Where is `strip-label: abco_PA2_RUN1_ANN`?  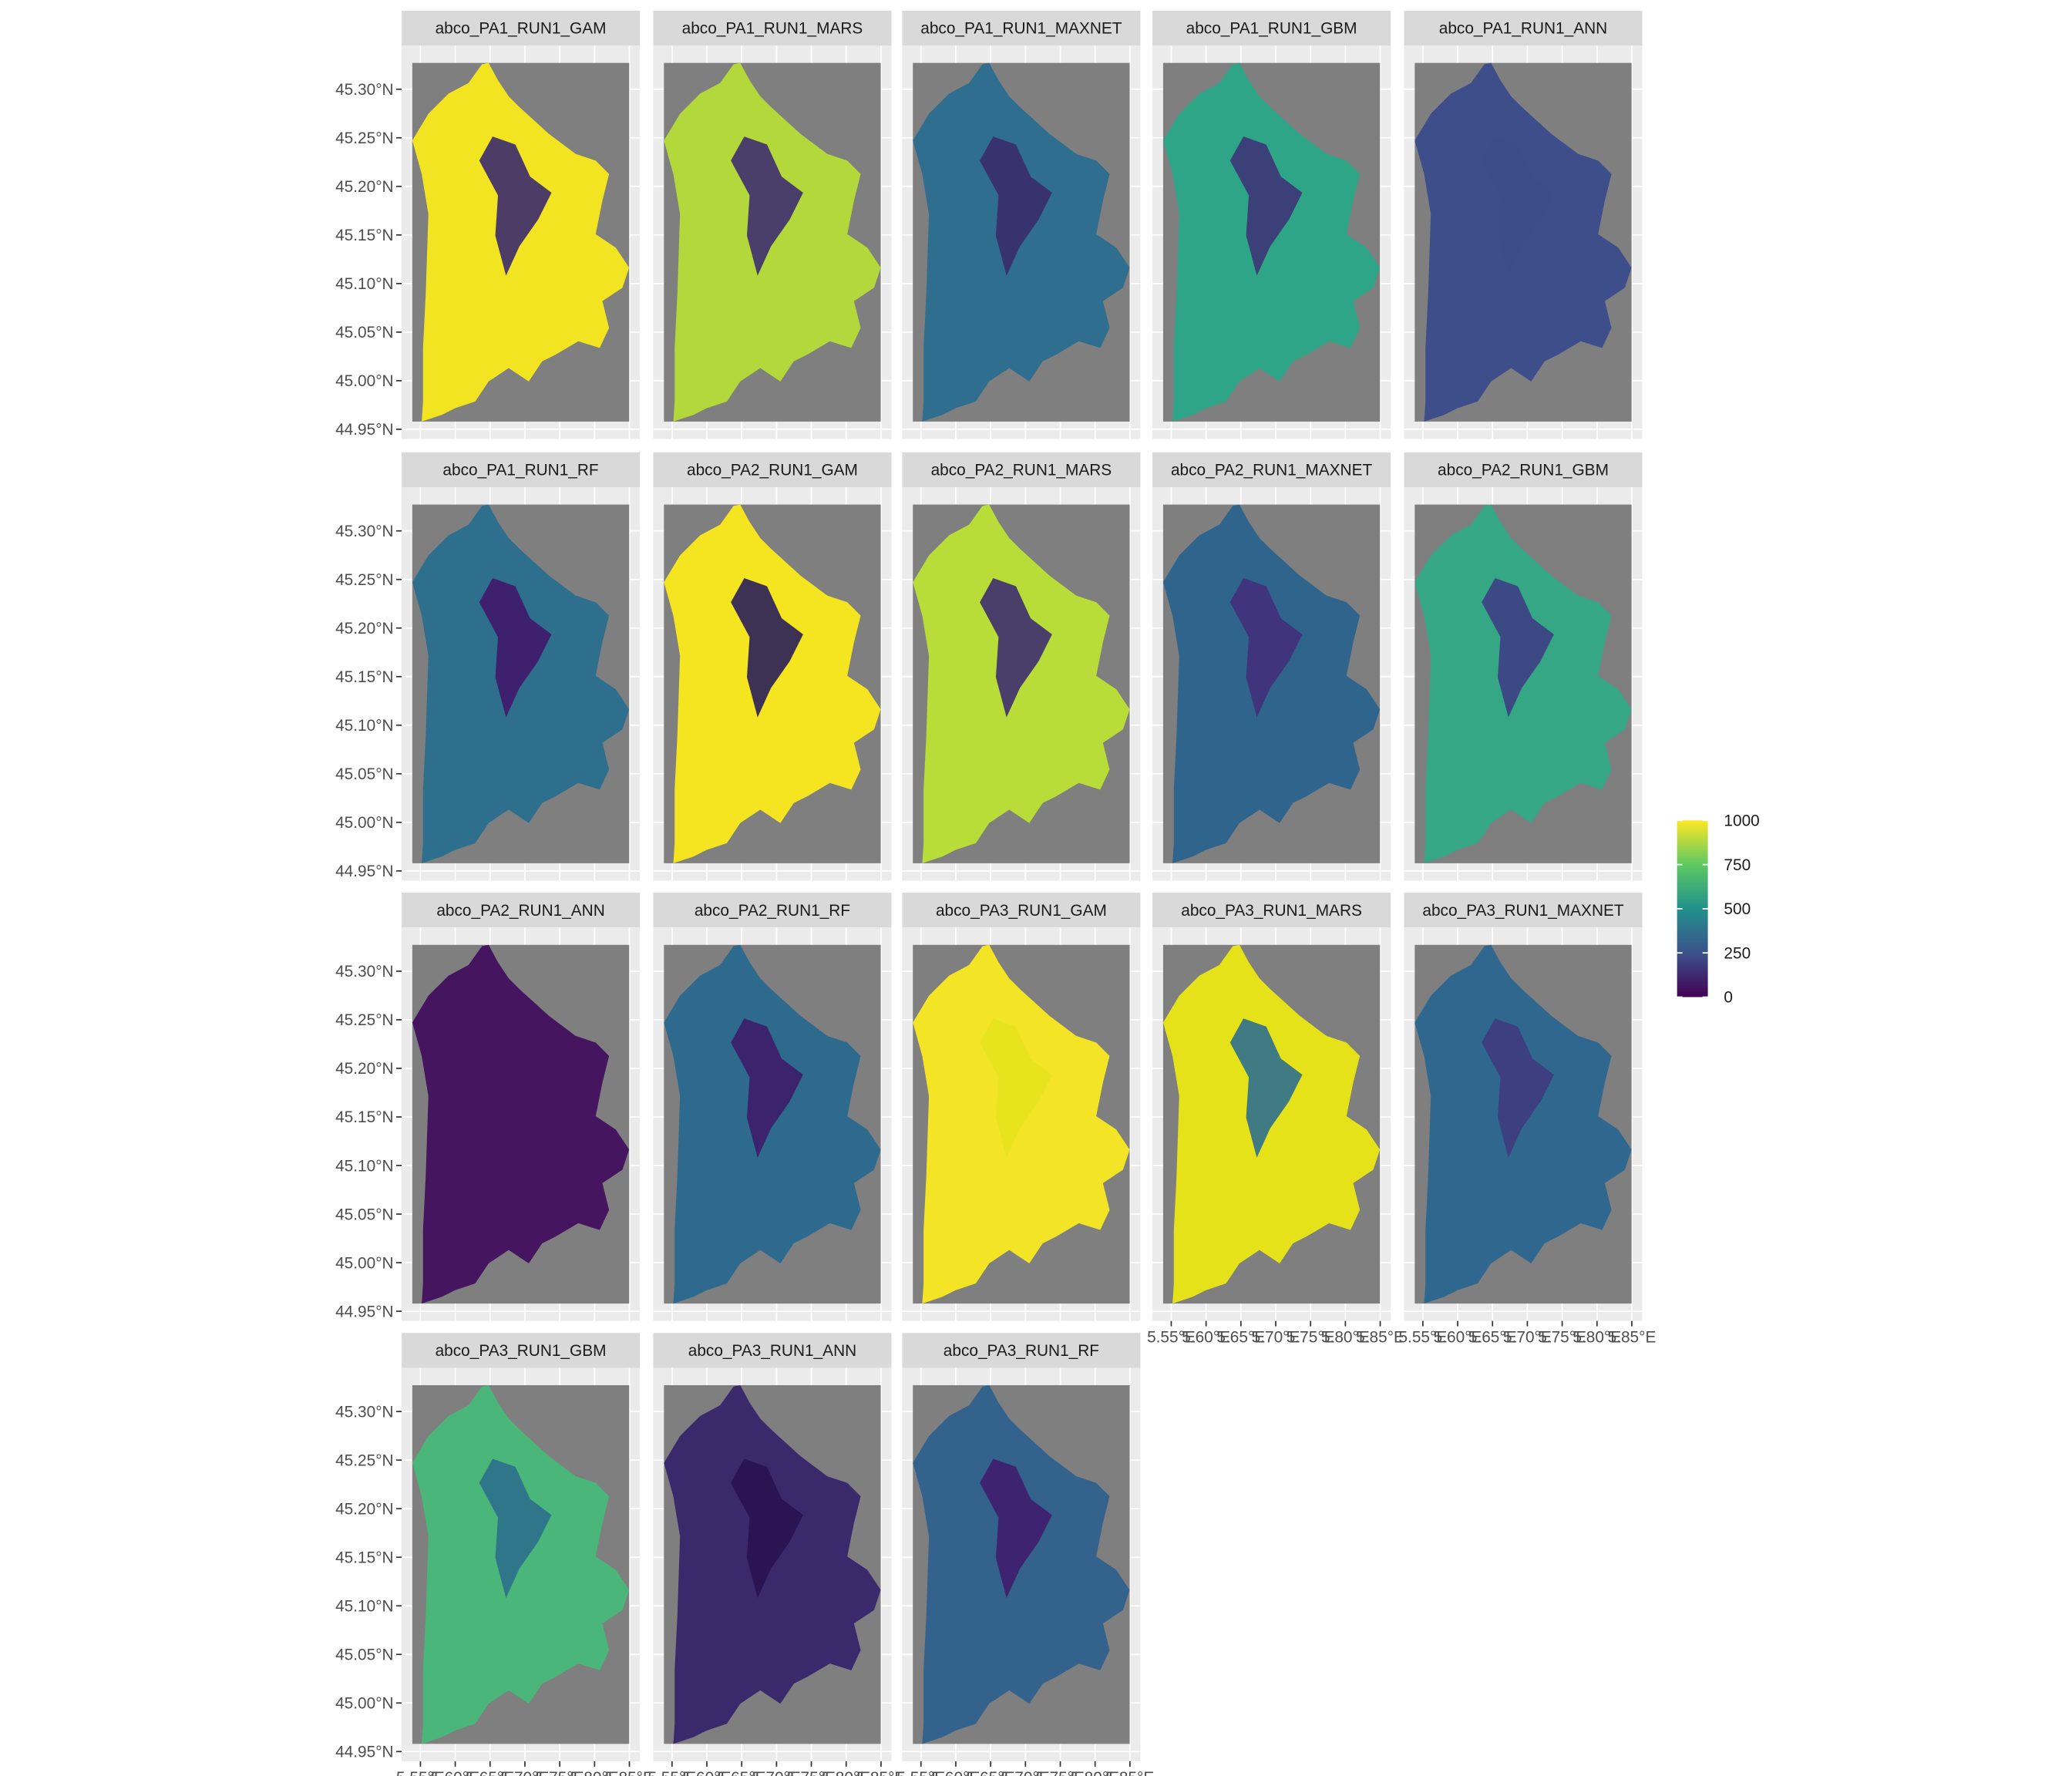 strip-label: abco_PA2_RUN1_ANN is located at coordinates (520, 911).